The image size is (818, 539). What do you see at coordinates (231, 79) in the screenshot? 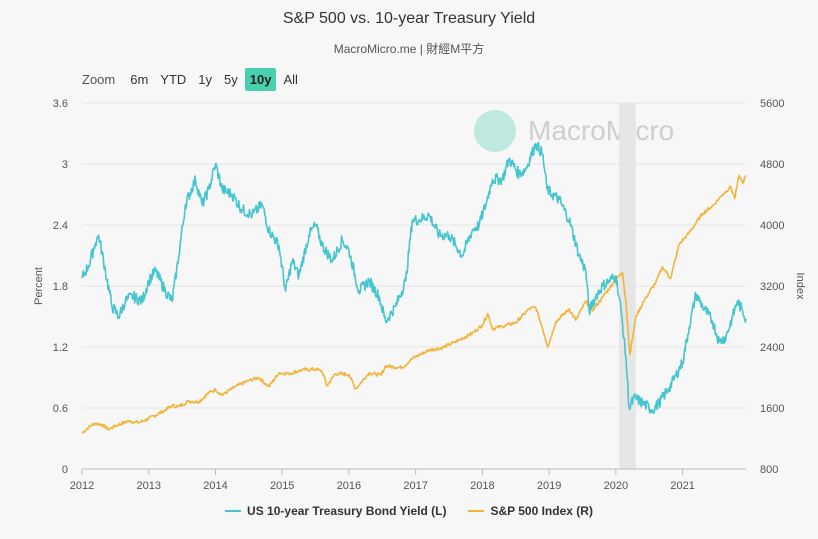
I see `zoom-5y-button: 5y` at bounding box center [231, 79].